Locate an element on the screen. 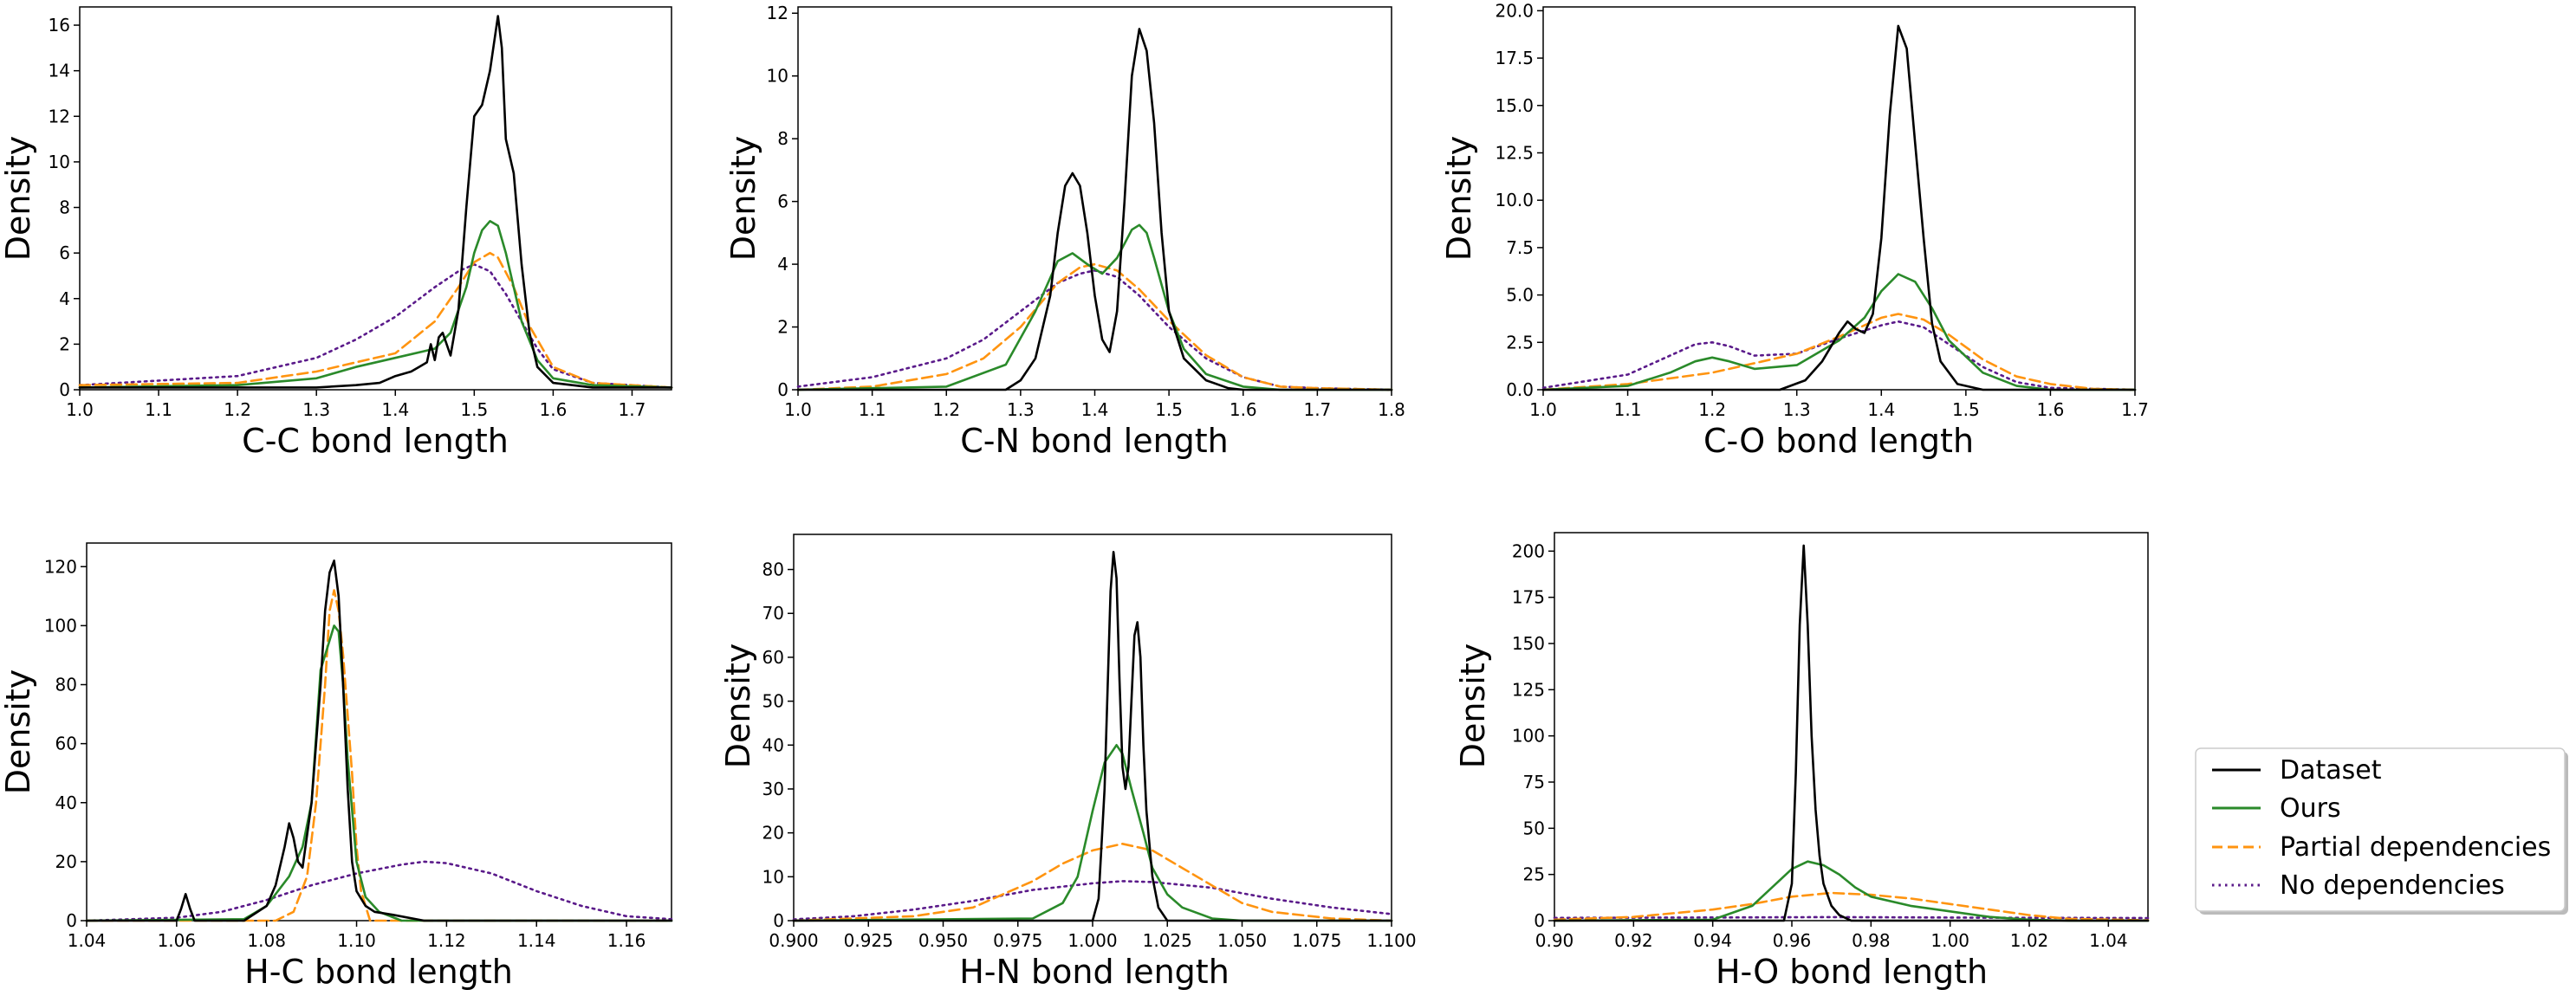 The image size is (2576, 996). y-tick-label: 25 is located at coordinates (1534, 874).